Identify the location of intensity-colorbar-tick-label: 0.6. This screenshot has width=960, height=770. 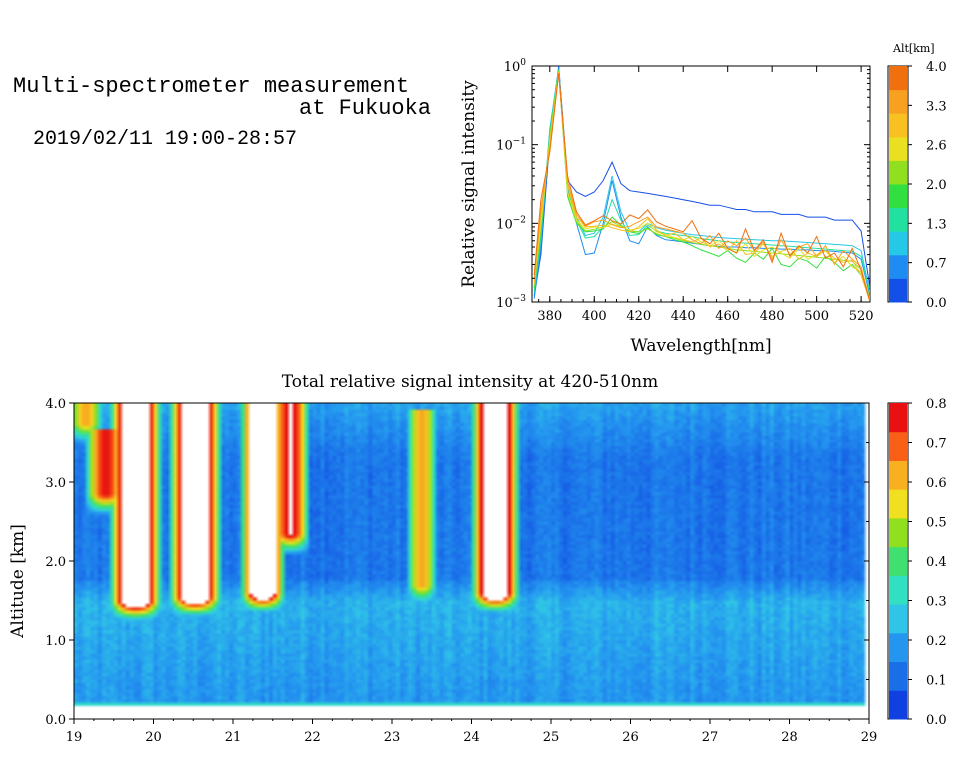
(936, 483).